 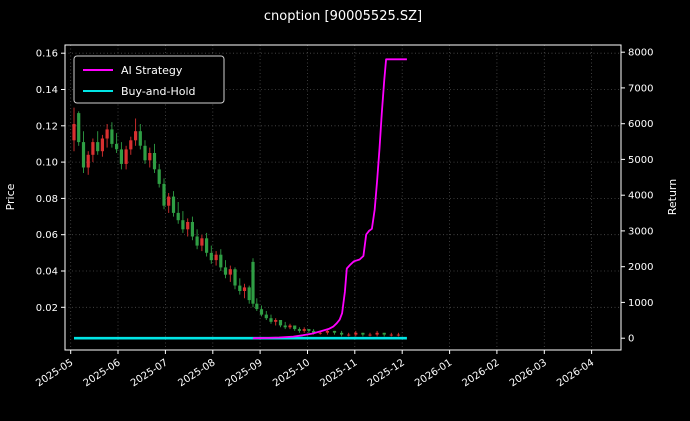 I want to click on return-tick-label: 8000, so click(x=640, y=53).